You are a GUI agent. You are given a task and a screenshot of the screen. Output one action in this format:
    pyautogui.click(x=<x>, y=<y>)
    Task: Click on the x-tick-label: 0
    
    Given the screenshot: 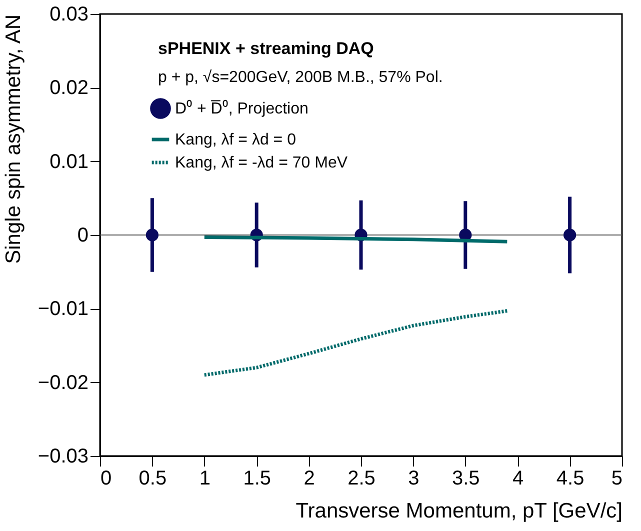 What is the action you would take?
    pyautogui.click(x=106, y=479)
    